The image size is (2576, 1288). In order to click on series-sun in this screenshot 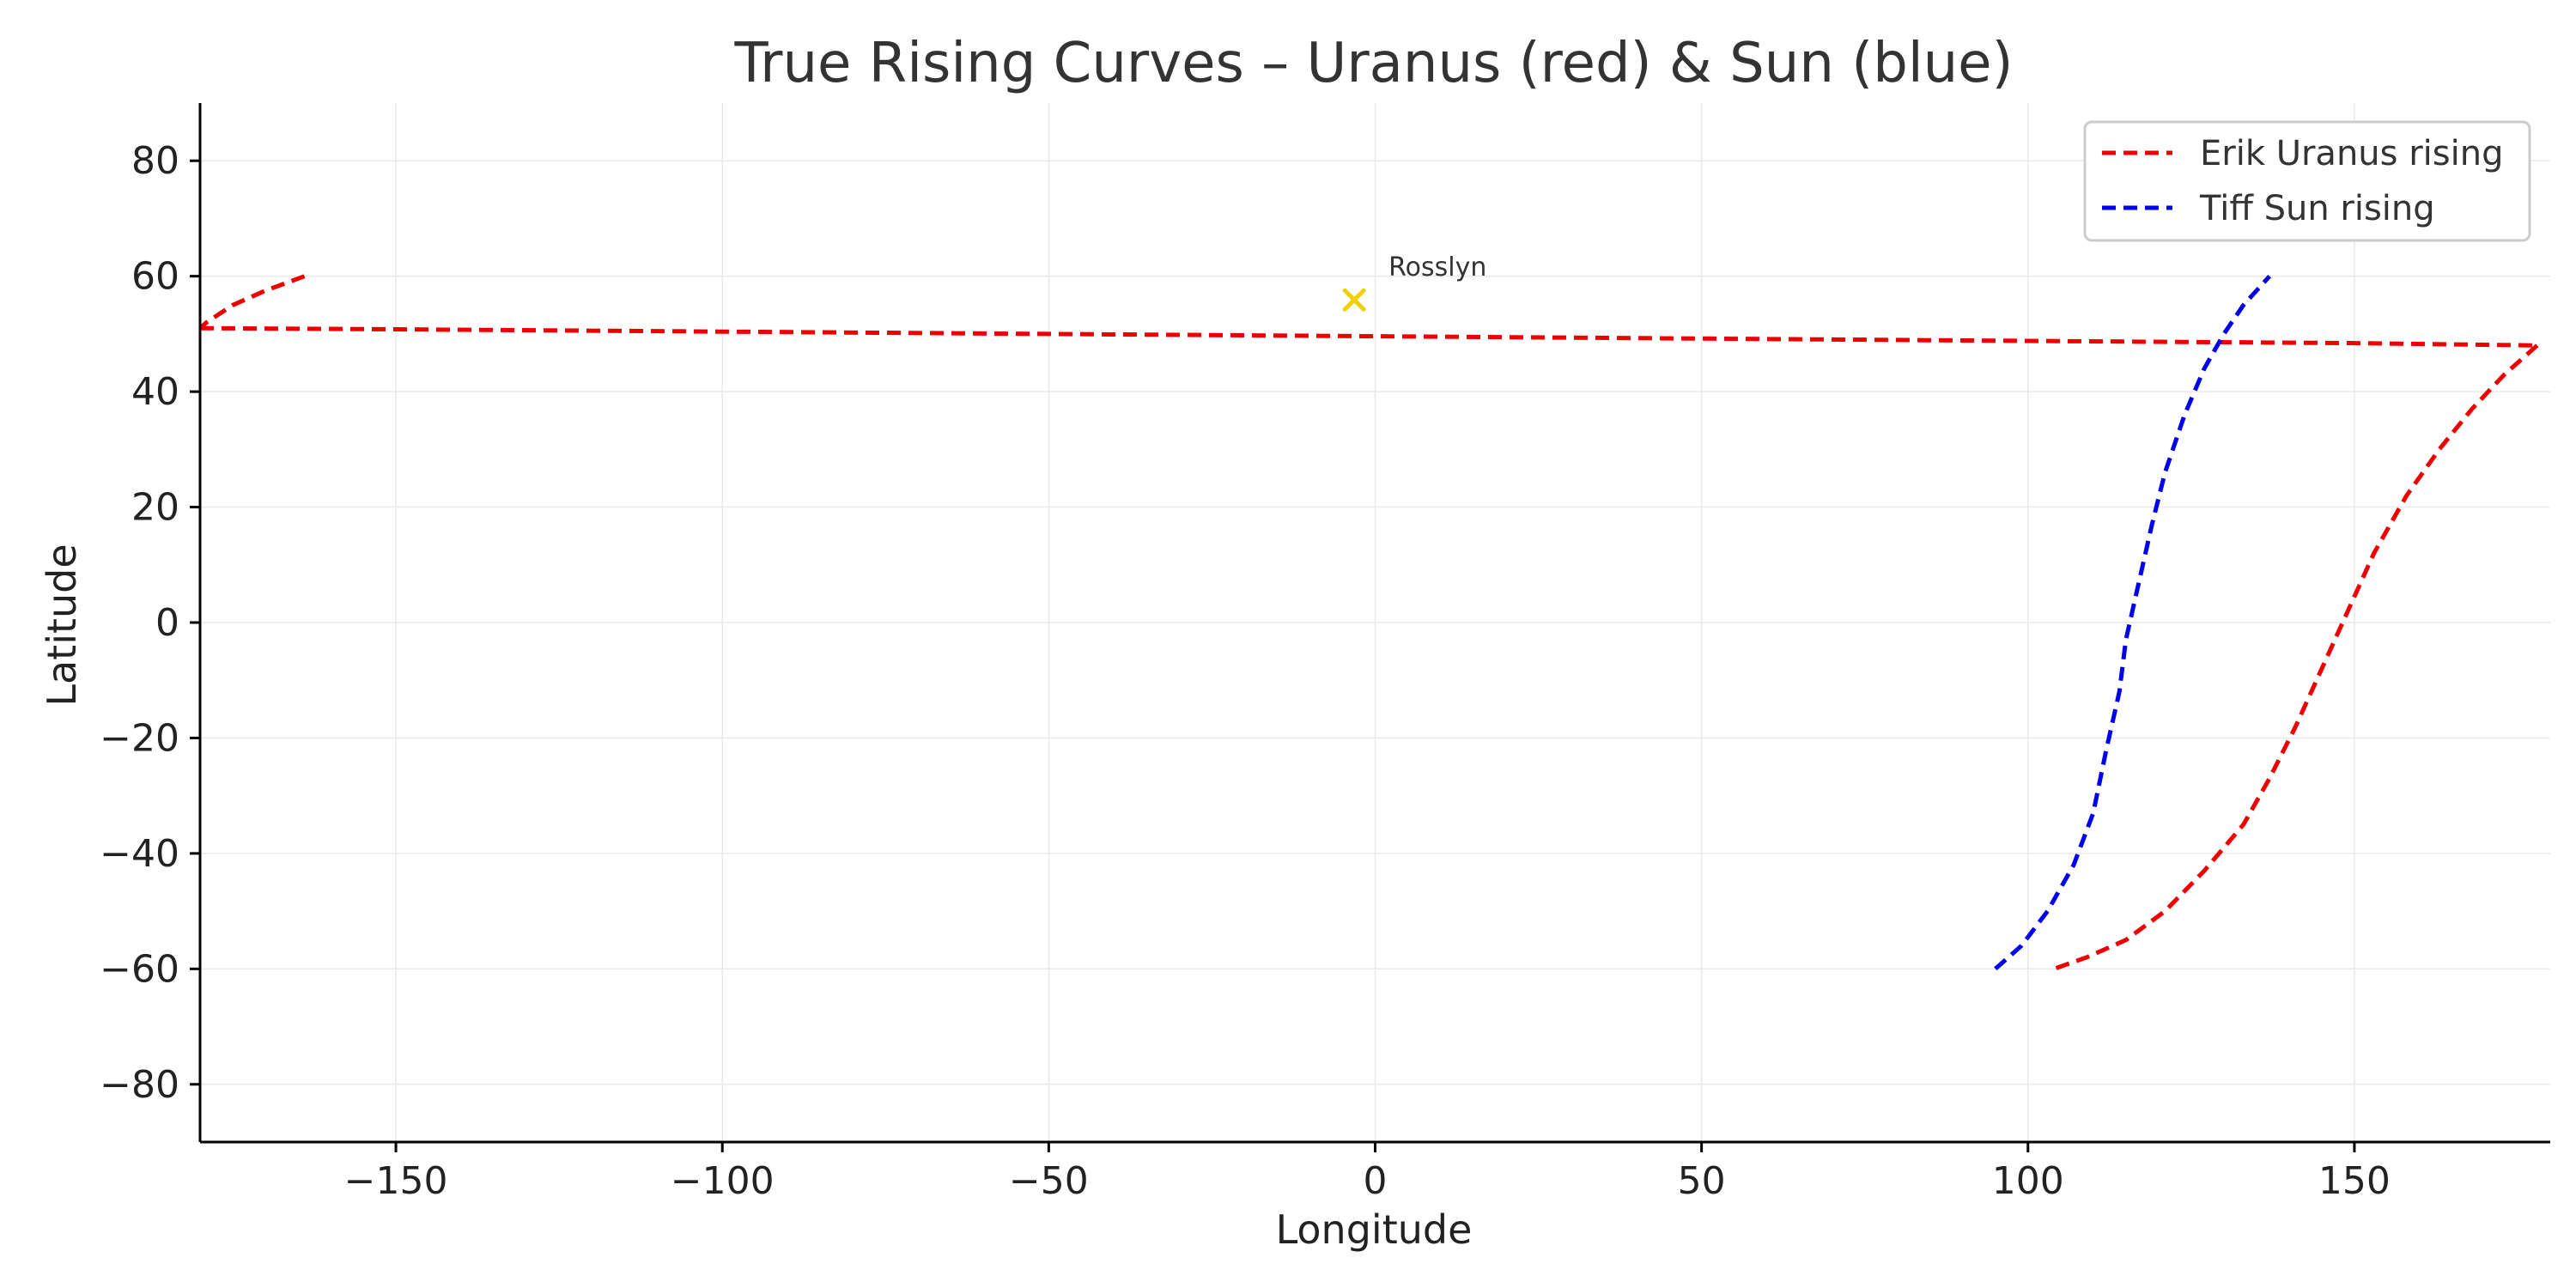, I will do `click(2133, 623)`.